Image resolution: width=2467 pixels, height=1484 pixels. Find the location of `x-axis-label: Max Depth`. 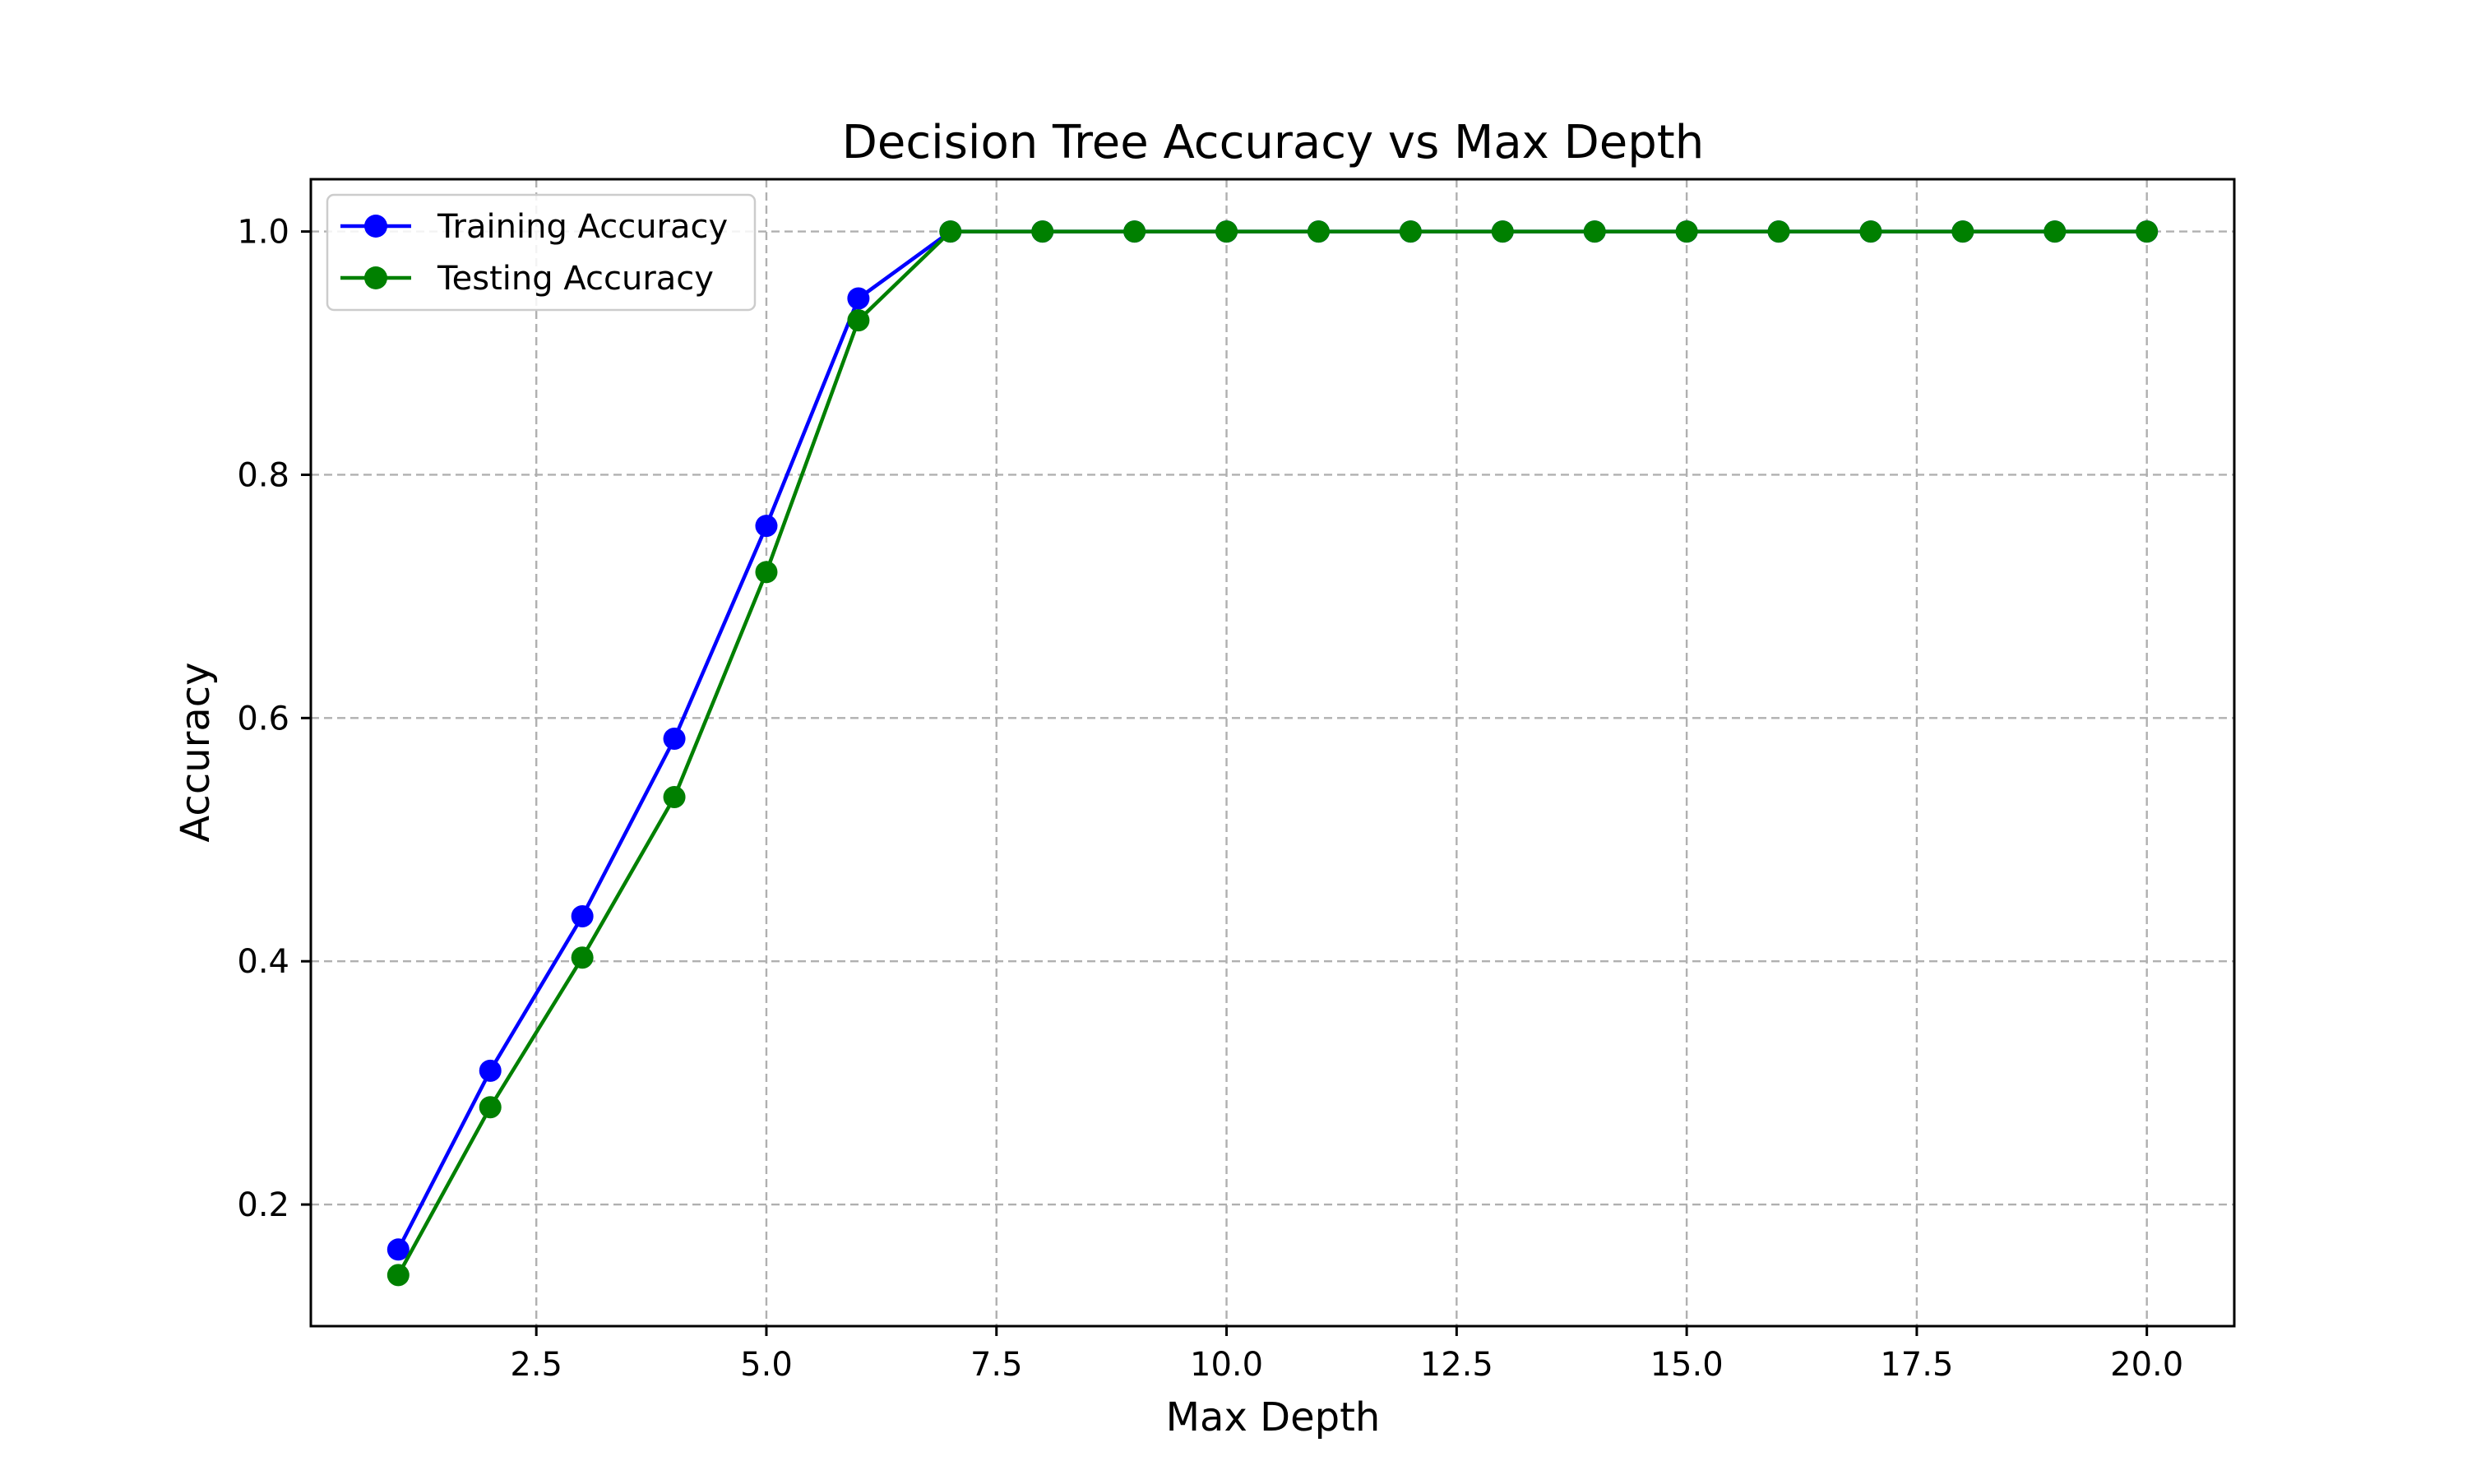

x-axis-label: Max Depth is located at coordinates (1273, 1417).